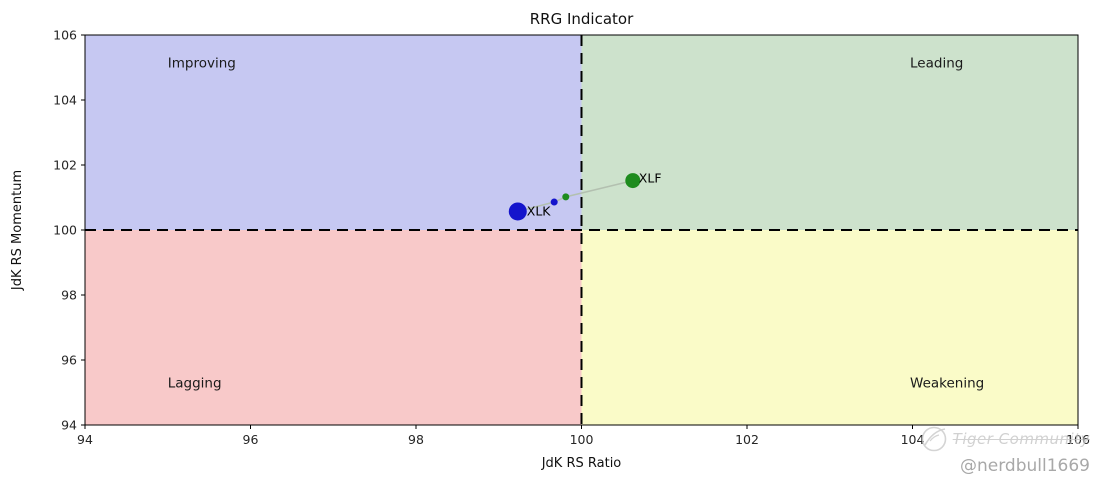 This screenshot has width=1106, height=491. Describe the element at coordinates (581, 463) in the screenshot. I see `x-axis-label: JdK RS Ratio` at that location.